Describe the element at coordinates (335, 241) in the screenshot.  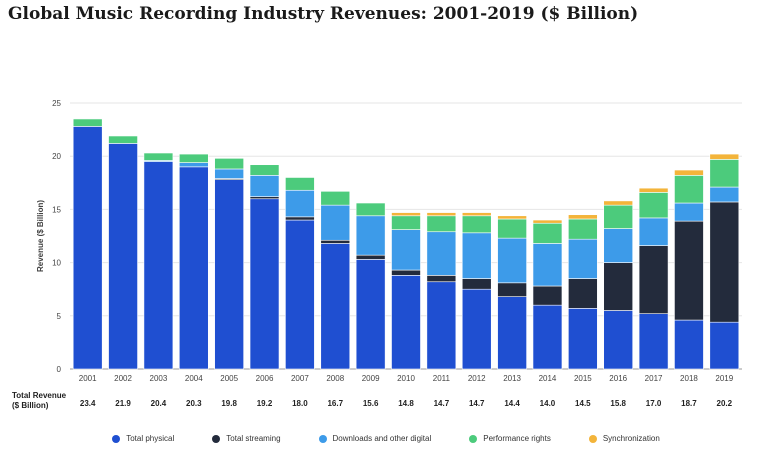
I see `bar-total-streaming-2008` at that location.